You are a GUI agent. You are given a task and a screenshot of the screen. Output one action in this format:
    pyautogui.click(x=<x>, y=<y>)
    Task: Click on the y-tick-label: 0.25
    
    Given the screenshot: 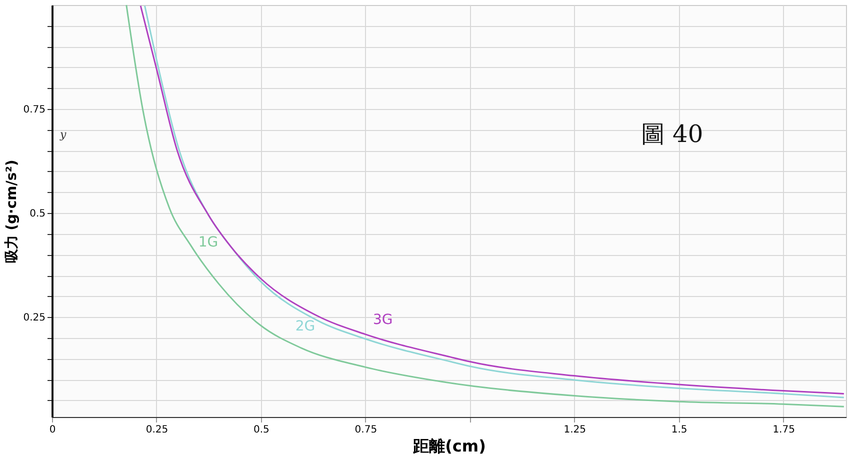 What is the action you would take?
    pyautogui.click(x=34, y=318)
    